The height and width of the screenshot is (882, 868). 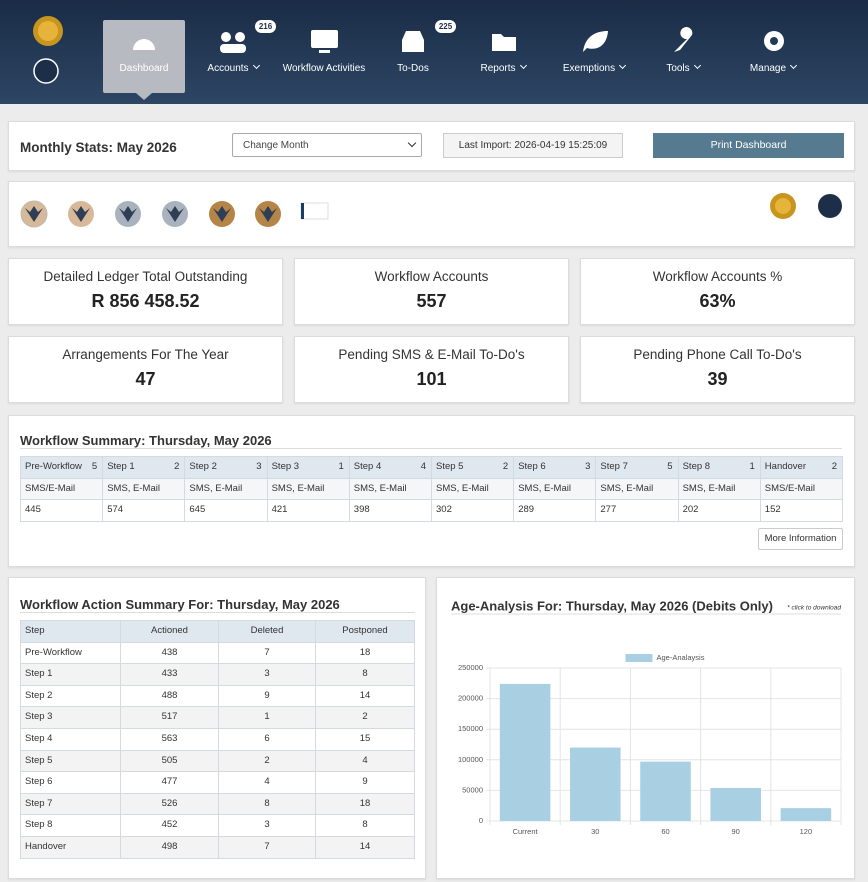 I want to click on table-header-cell: Pre-Workflow 5, so click(x=62, y=467).